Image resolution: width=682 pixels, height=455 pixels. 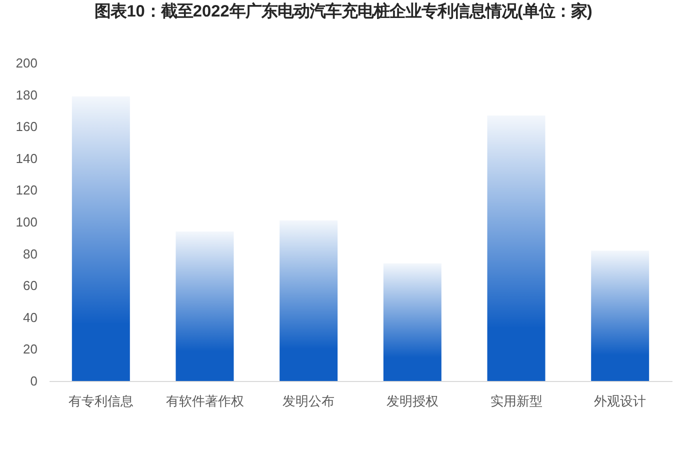 I want to click on y-tick-label: 120, so click(x=27, y=190).